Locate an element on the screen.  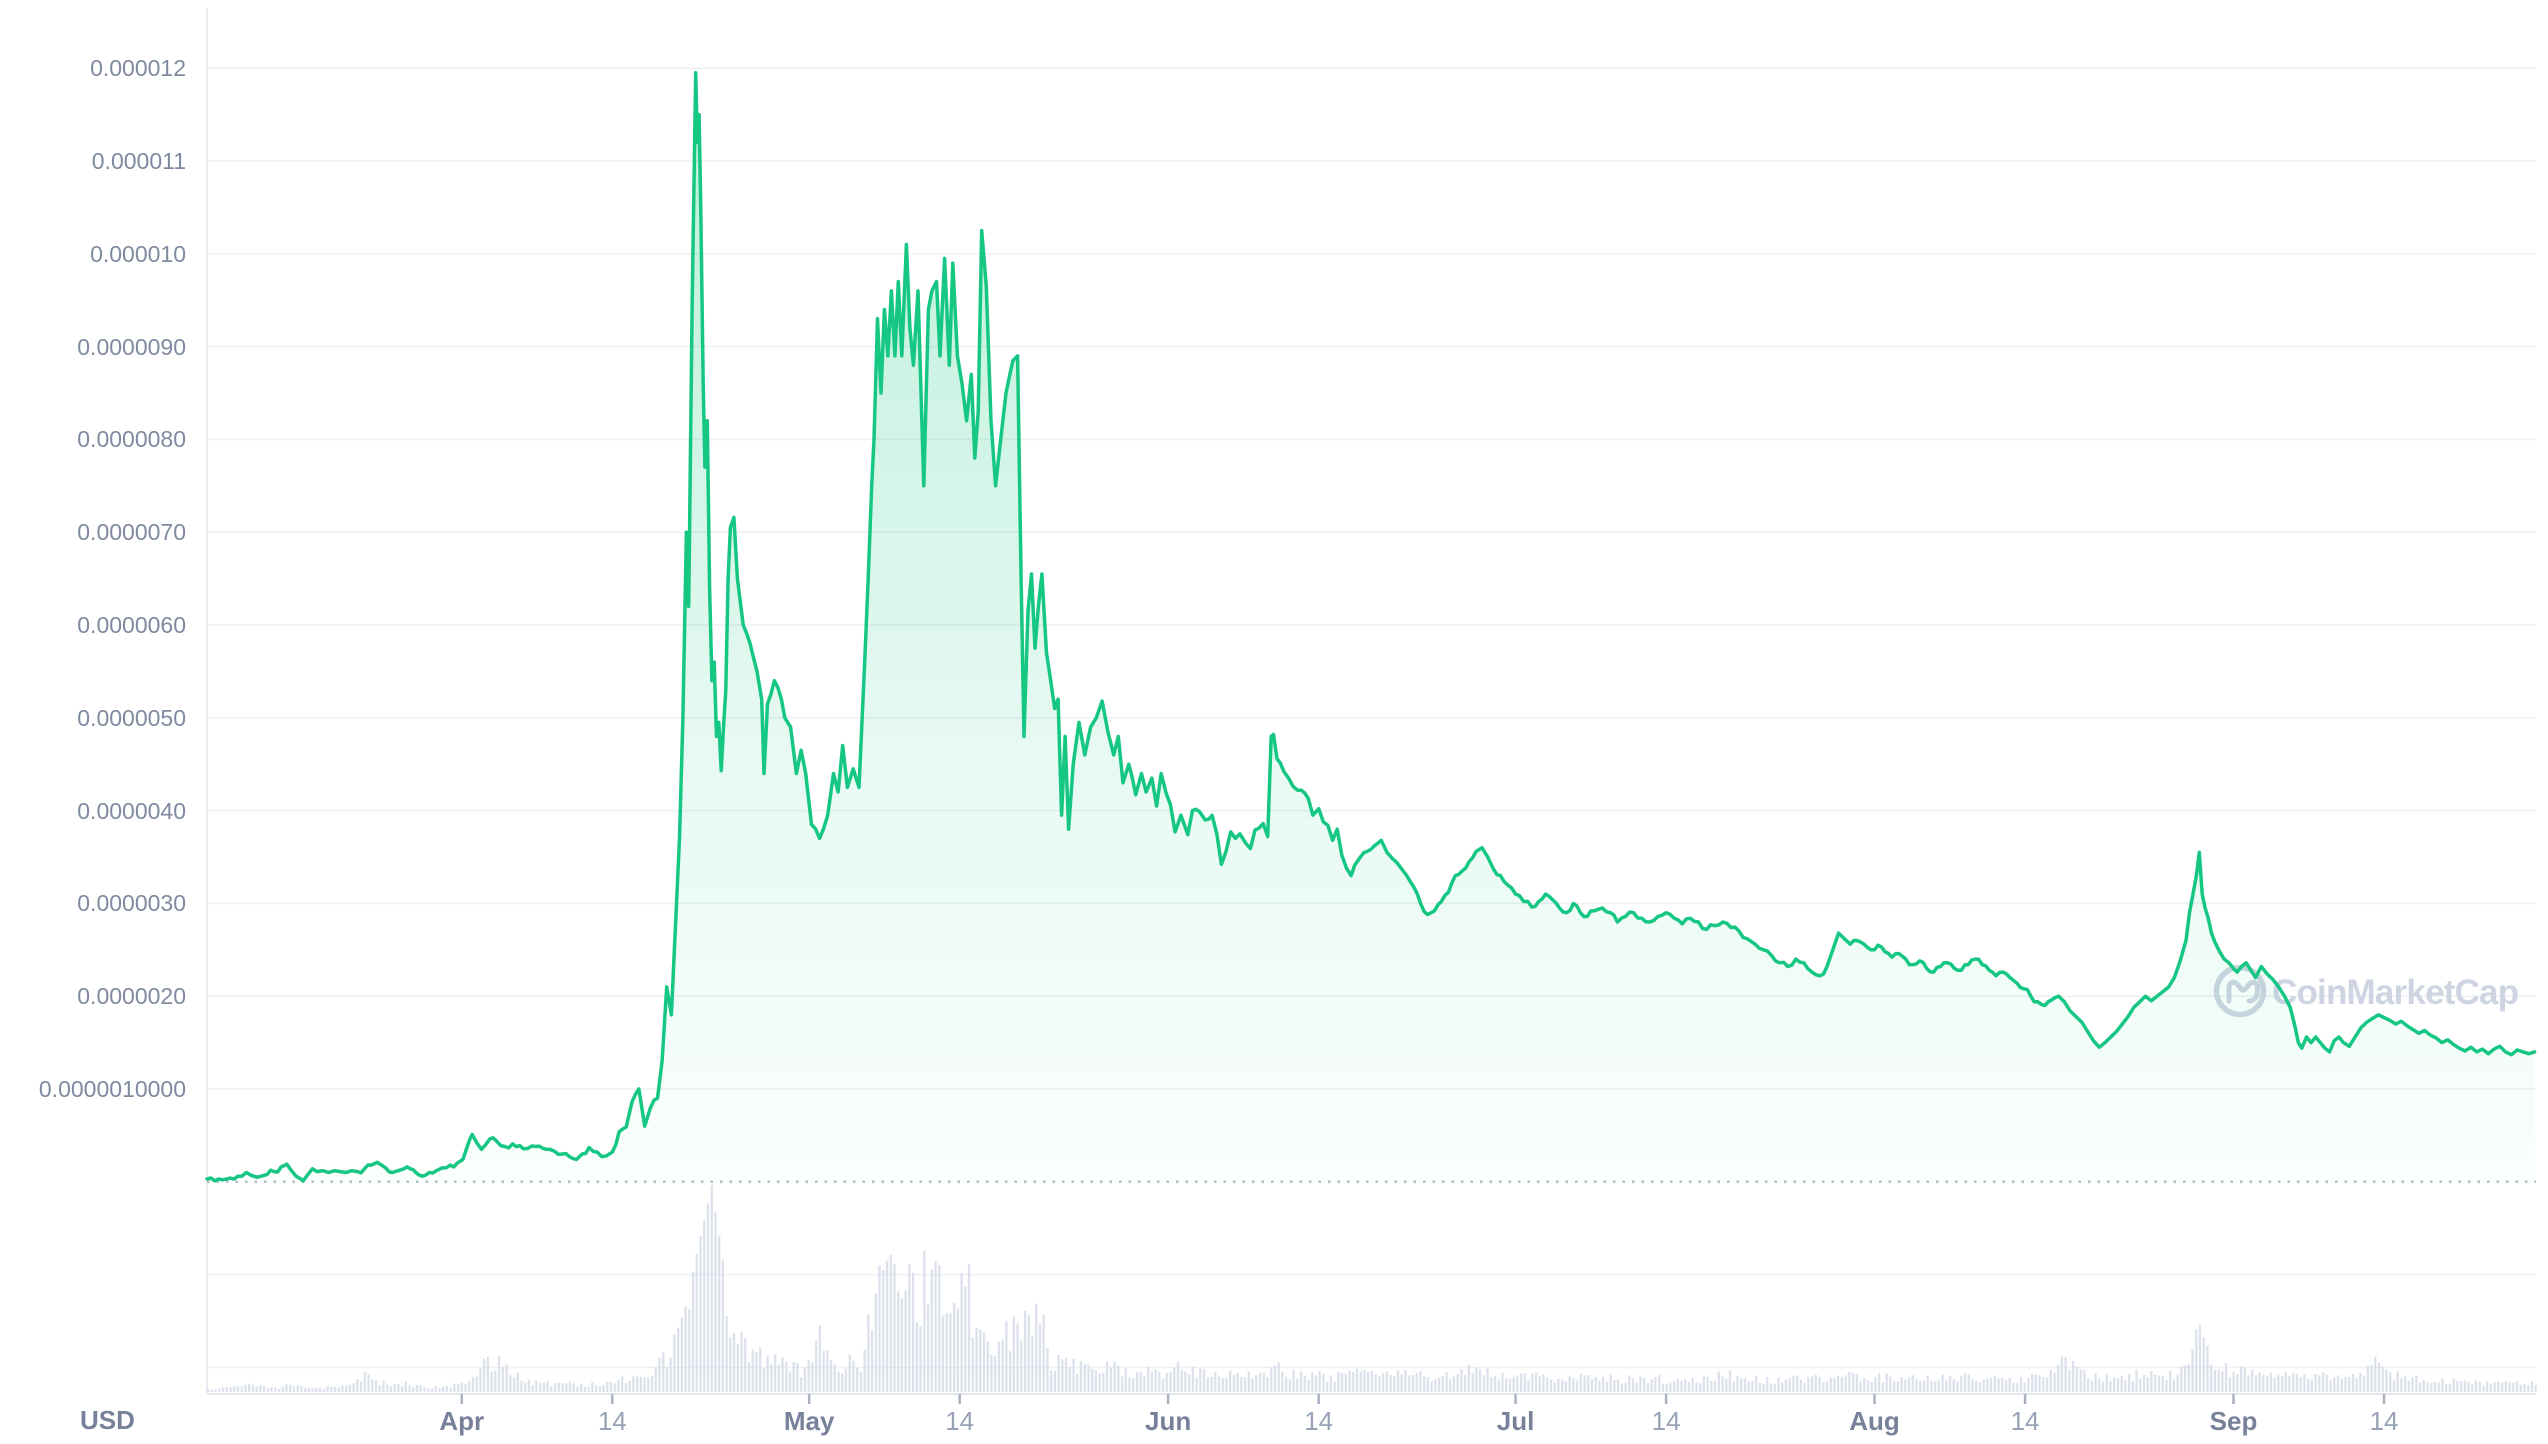
x-axis-label-jul: Jul is located at coordinates (1515, 1421).